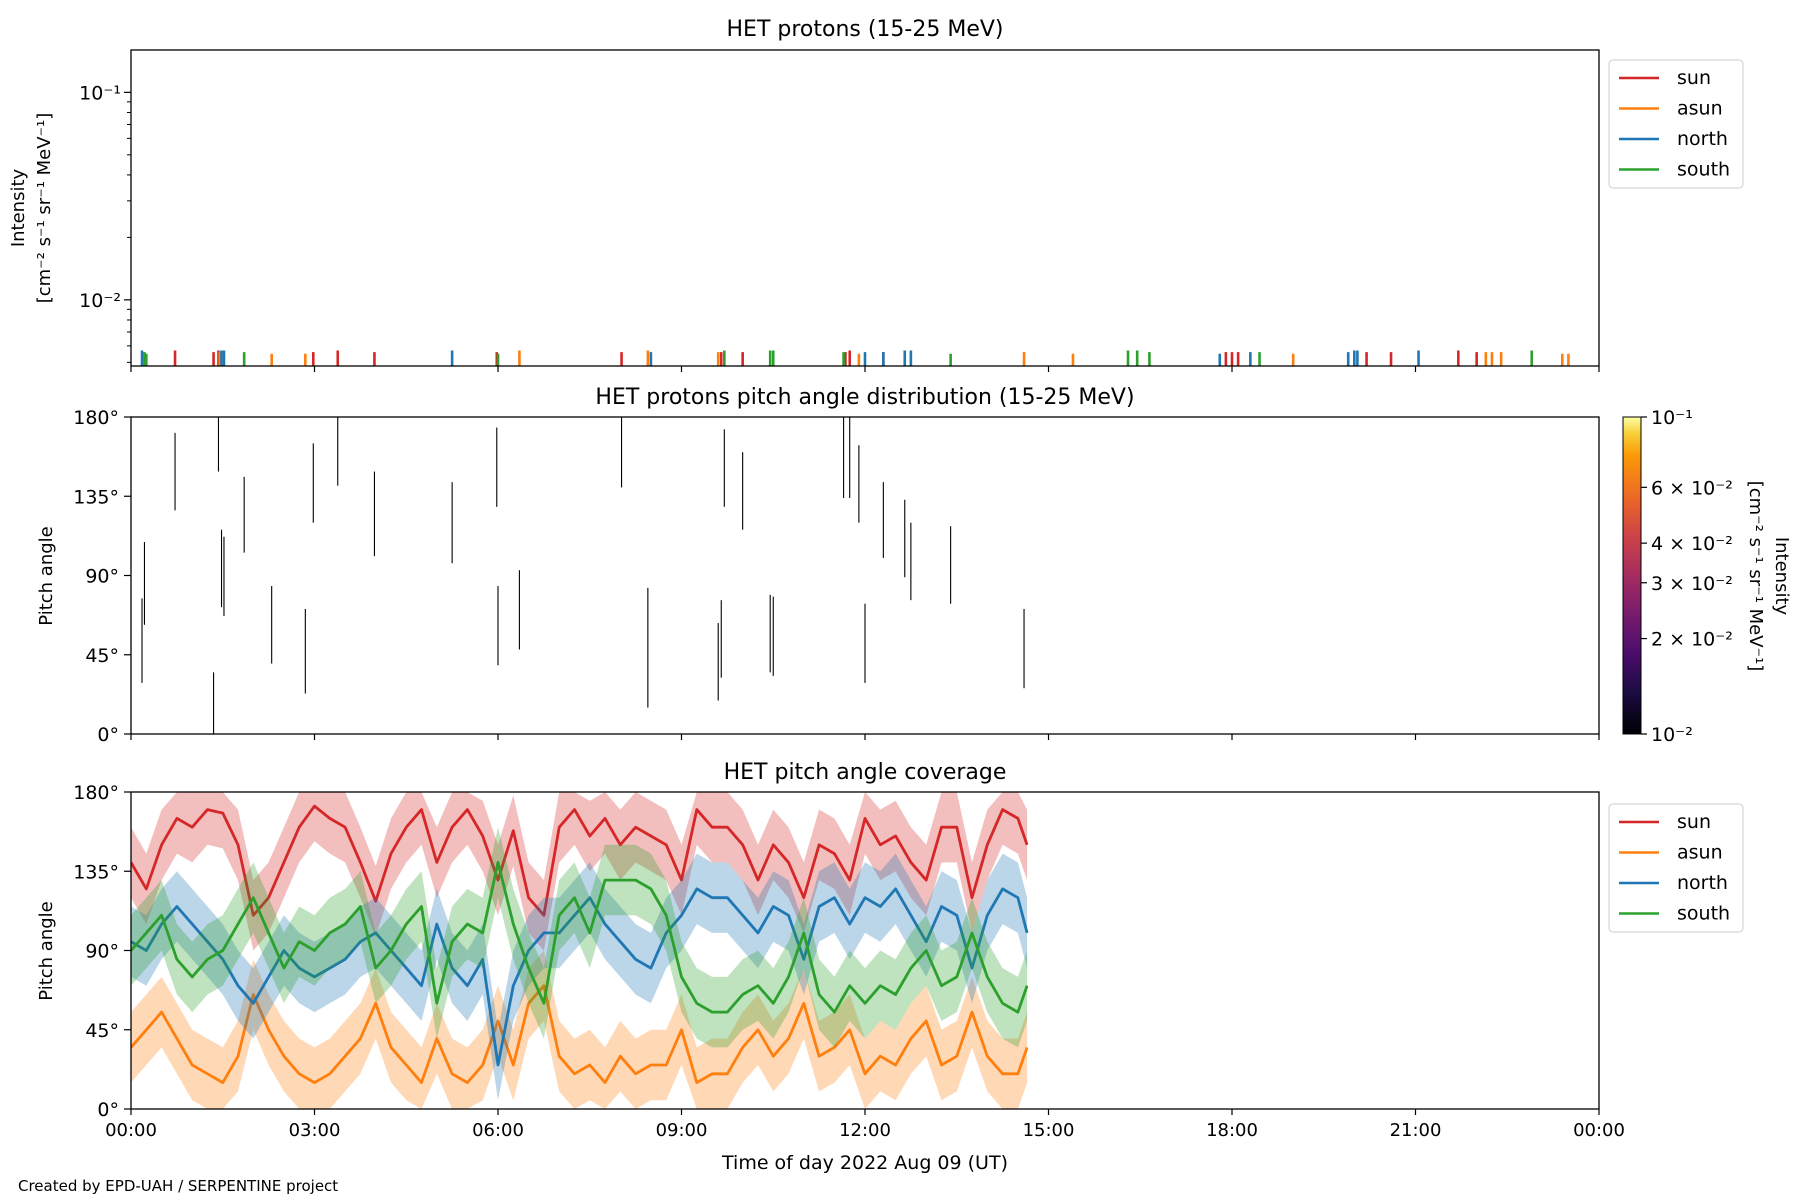  I want to click on panel3-marks, so click(580, 950).